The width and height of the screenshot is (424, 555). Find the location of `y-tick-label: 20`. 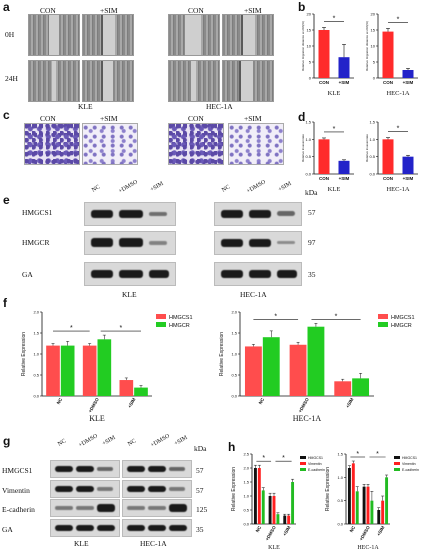

y-tick-label: 20 is located at coordinates (373, 14).